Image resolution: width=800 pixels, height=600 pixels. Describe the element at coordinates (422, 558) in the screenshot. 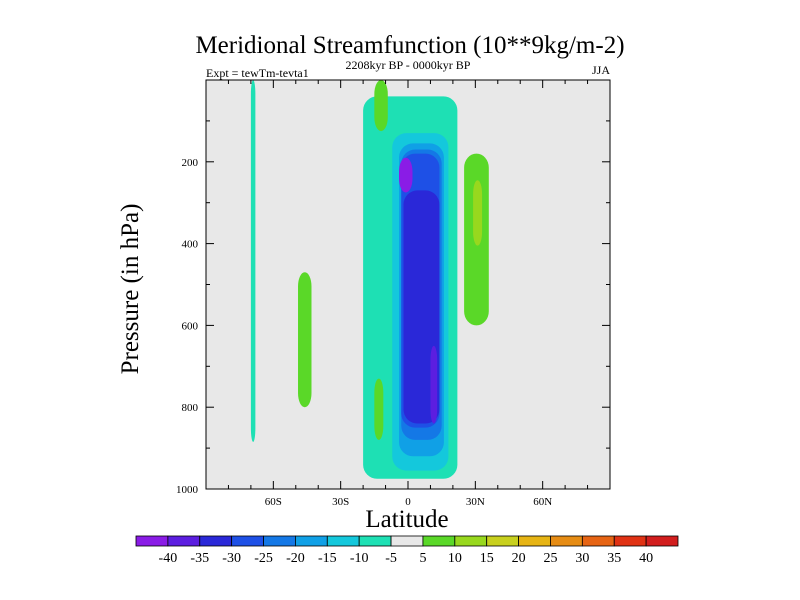

I see `colorbar-label: 5` at that location.